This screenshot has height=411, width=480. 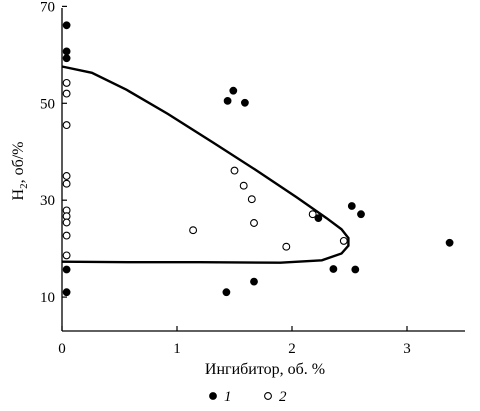 What do you see at coordinates (407, 349) in the screenshot?
I see `x-tick-label: 3` at bounding box center [407, 349].